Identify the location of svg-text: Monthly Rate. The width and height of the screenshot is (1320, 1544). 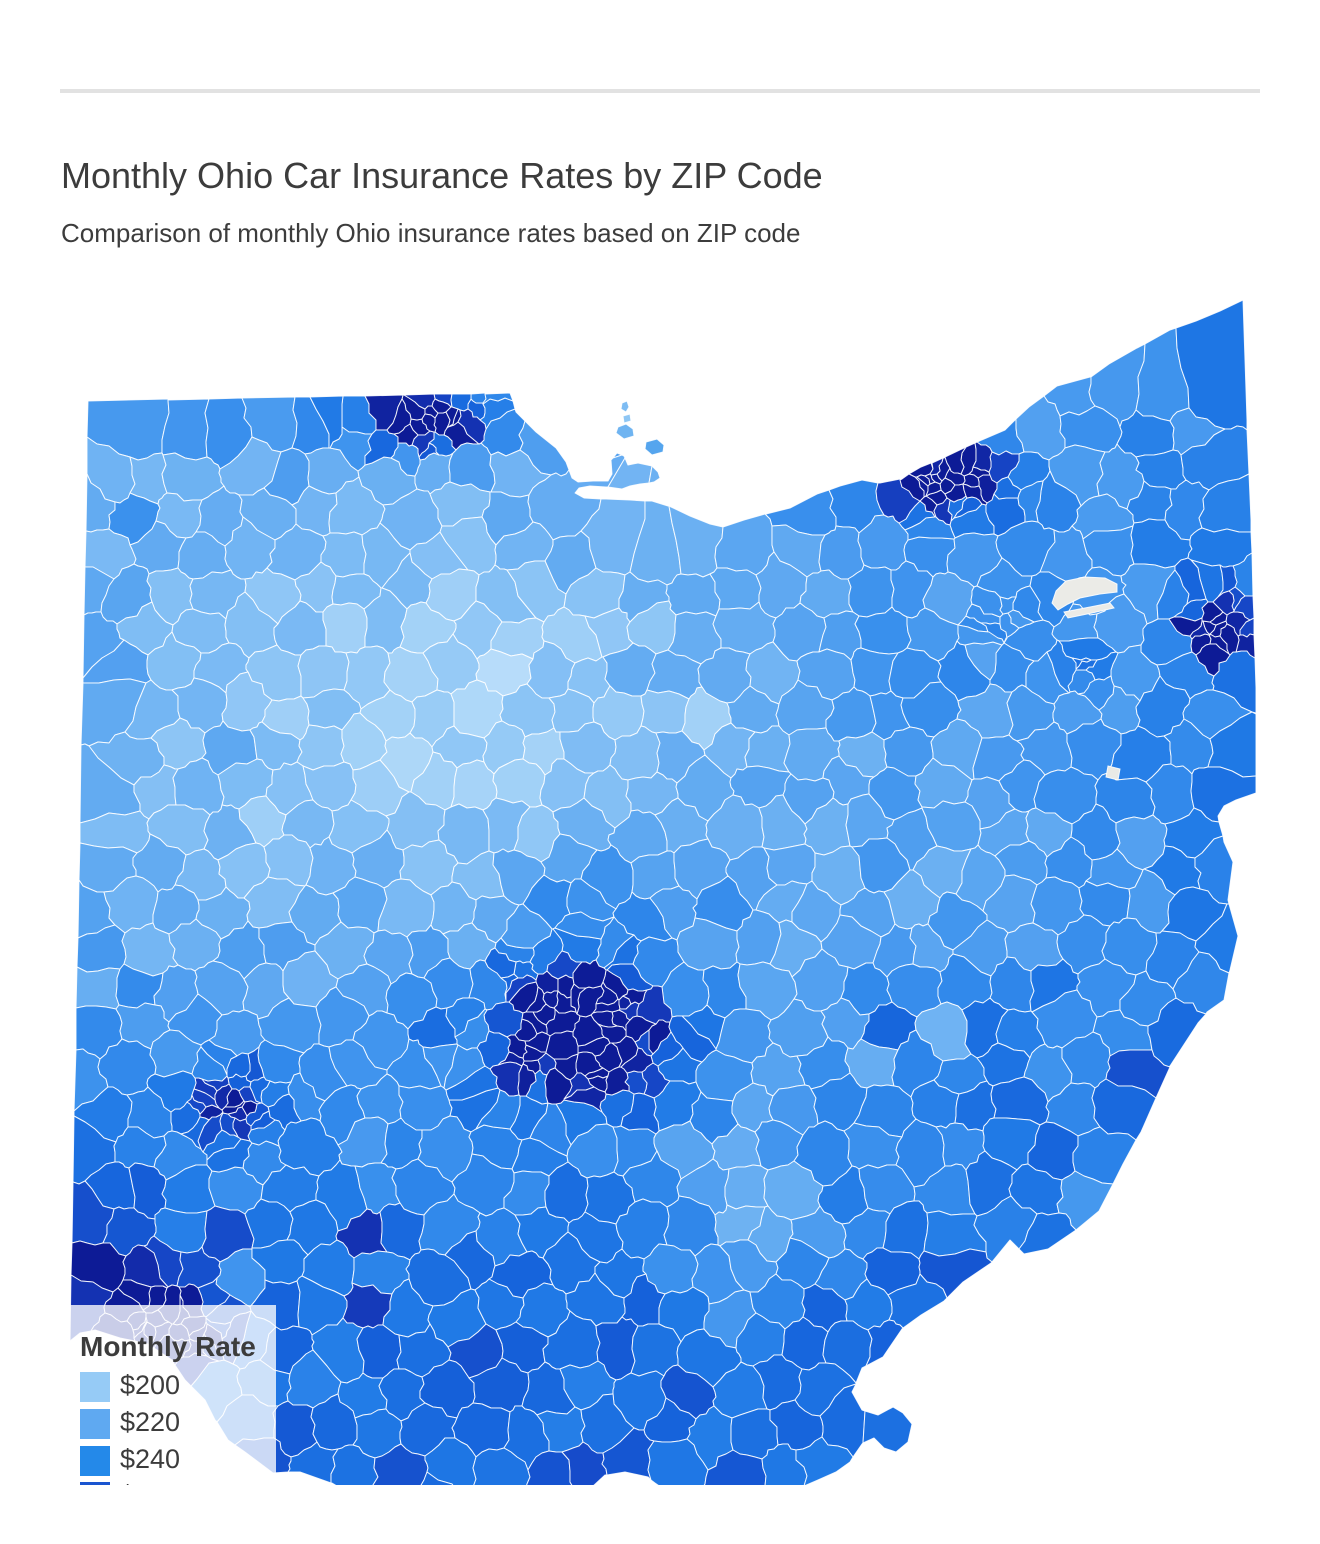
(168, 1346).